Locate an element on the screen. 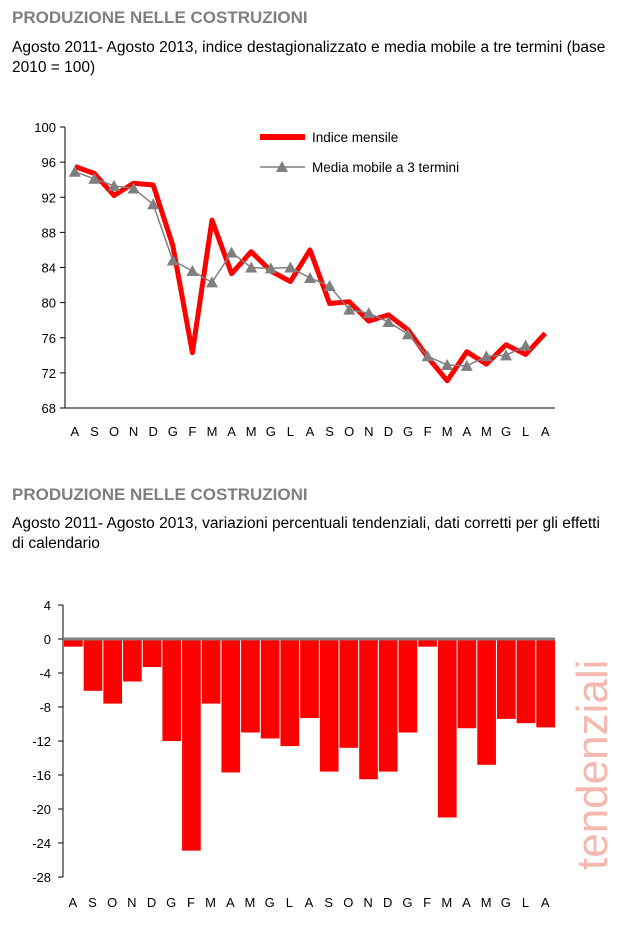  y-tick-label: 88 is located at coordinates (49, 232).